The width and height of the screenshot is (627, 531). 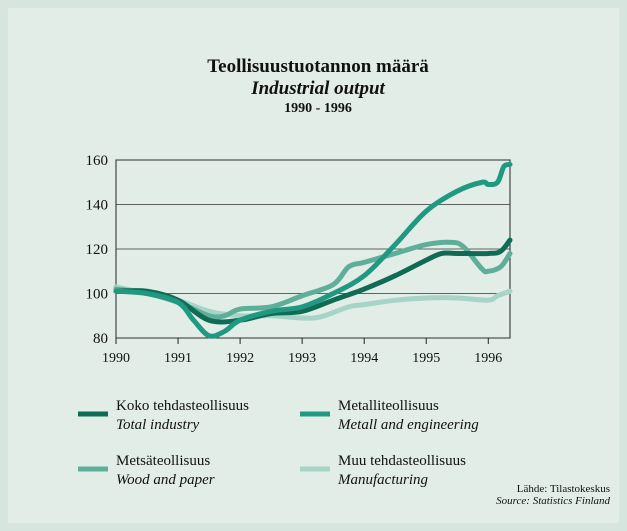 I want to click on legend-label: Metsäteollisuus, so click(x=163, y=461).